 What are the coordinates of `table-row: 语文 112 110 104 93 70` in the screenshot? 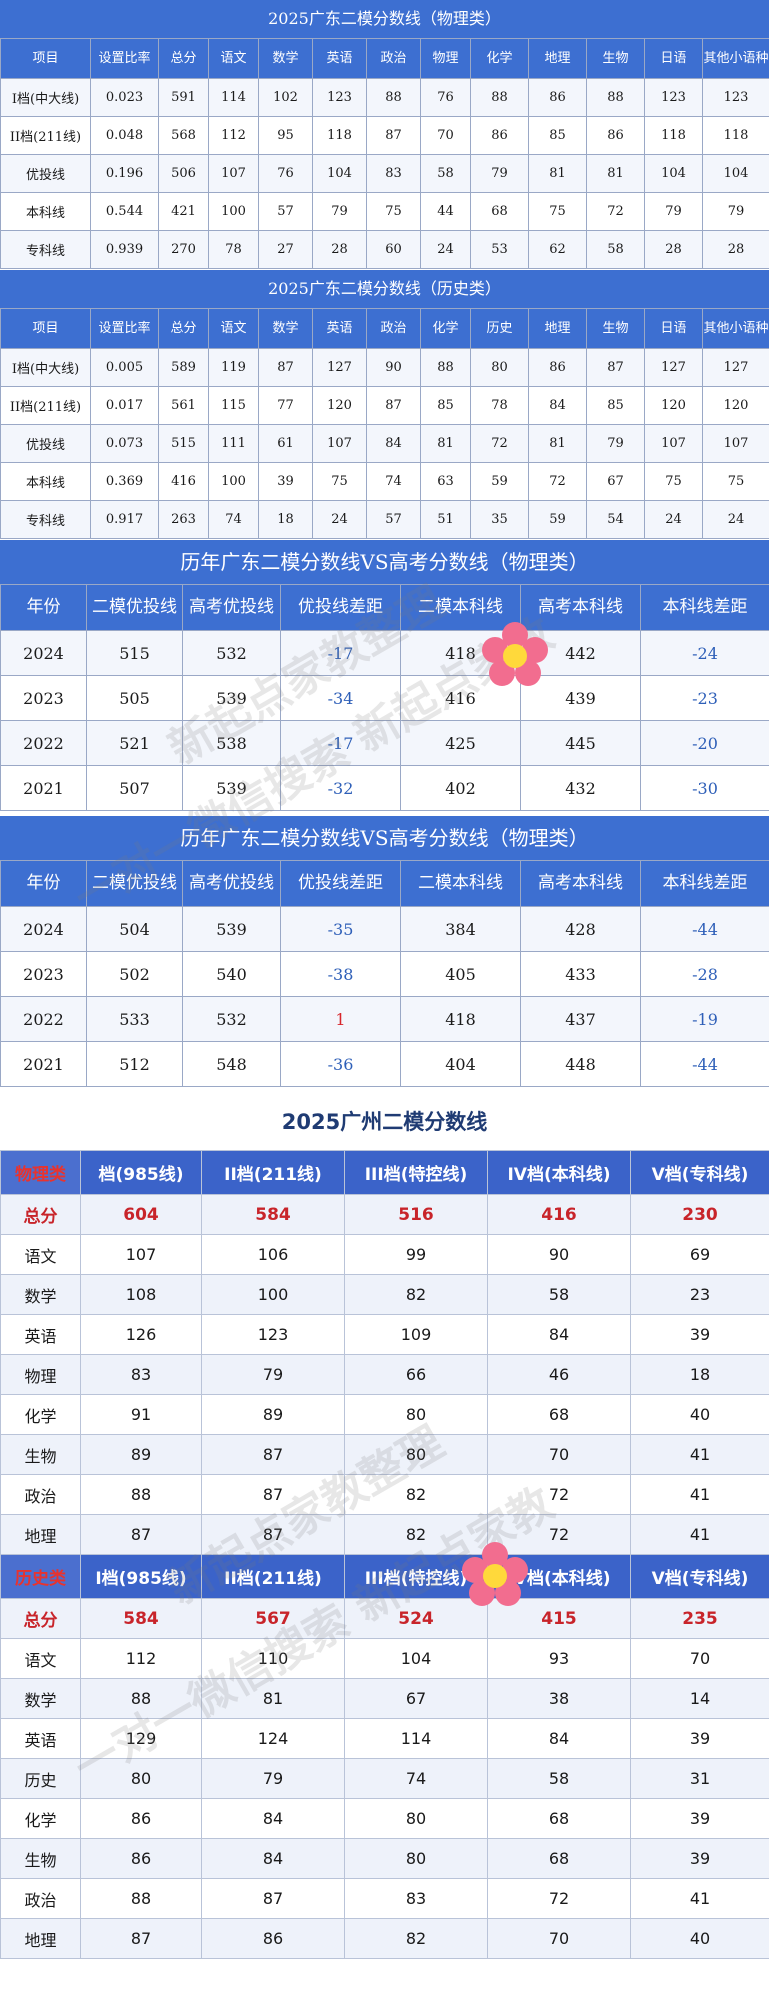 It's located at (384, 1658).